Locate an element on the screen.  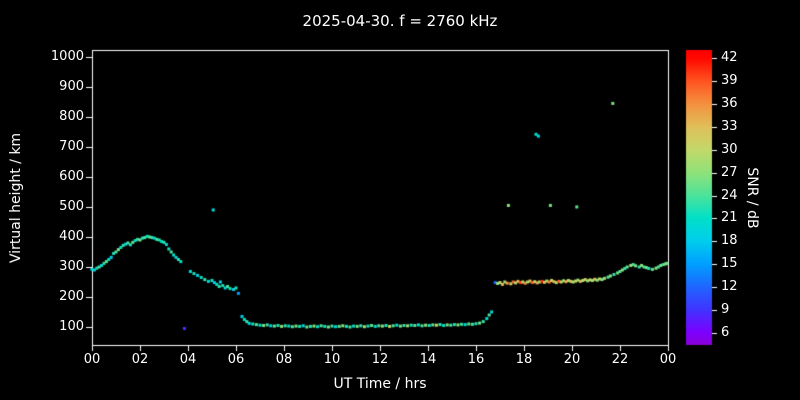
x-tick-label: 18 is located at coordinates (524, 359).